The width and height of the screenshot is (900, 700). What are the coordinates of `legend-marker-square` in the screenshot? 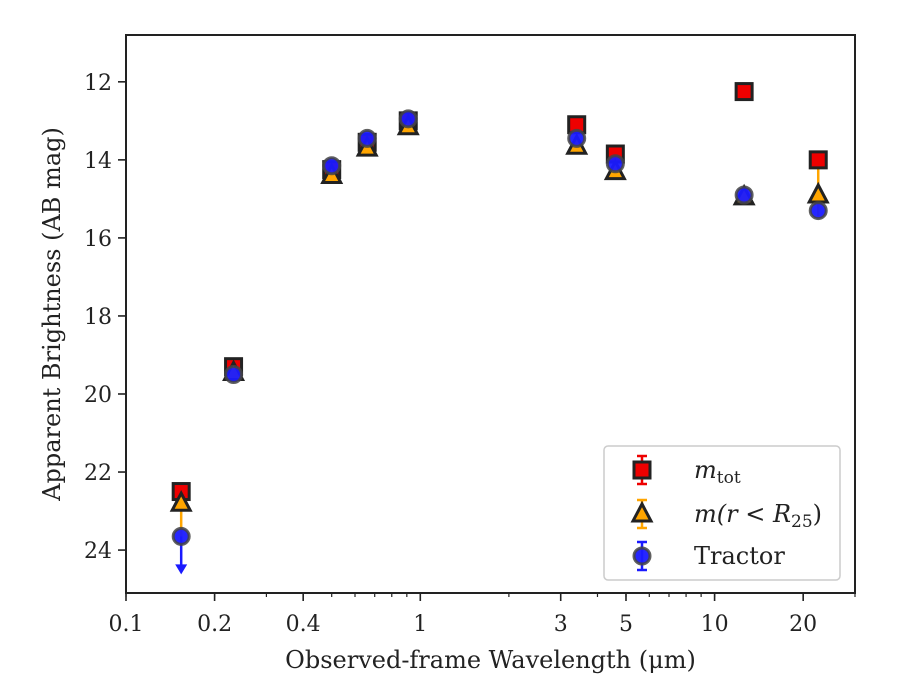 It's located at (642, 470).